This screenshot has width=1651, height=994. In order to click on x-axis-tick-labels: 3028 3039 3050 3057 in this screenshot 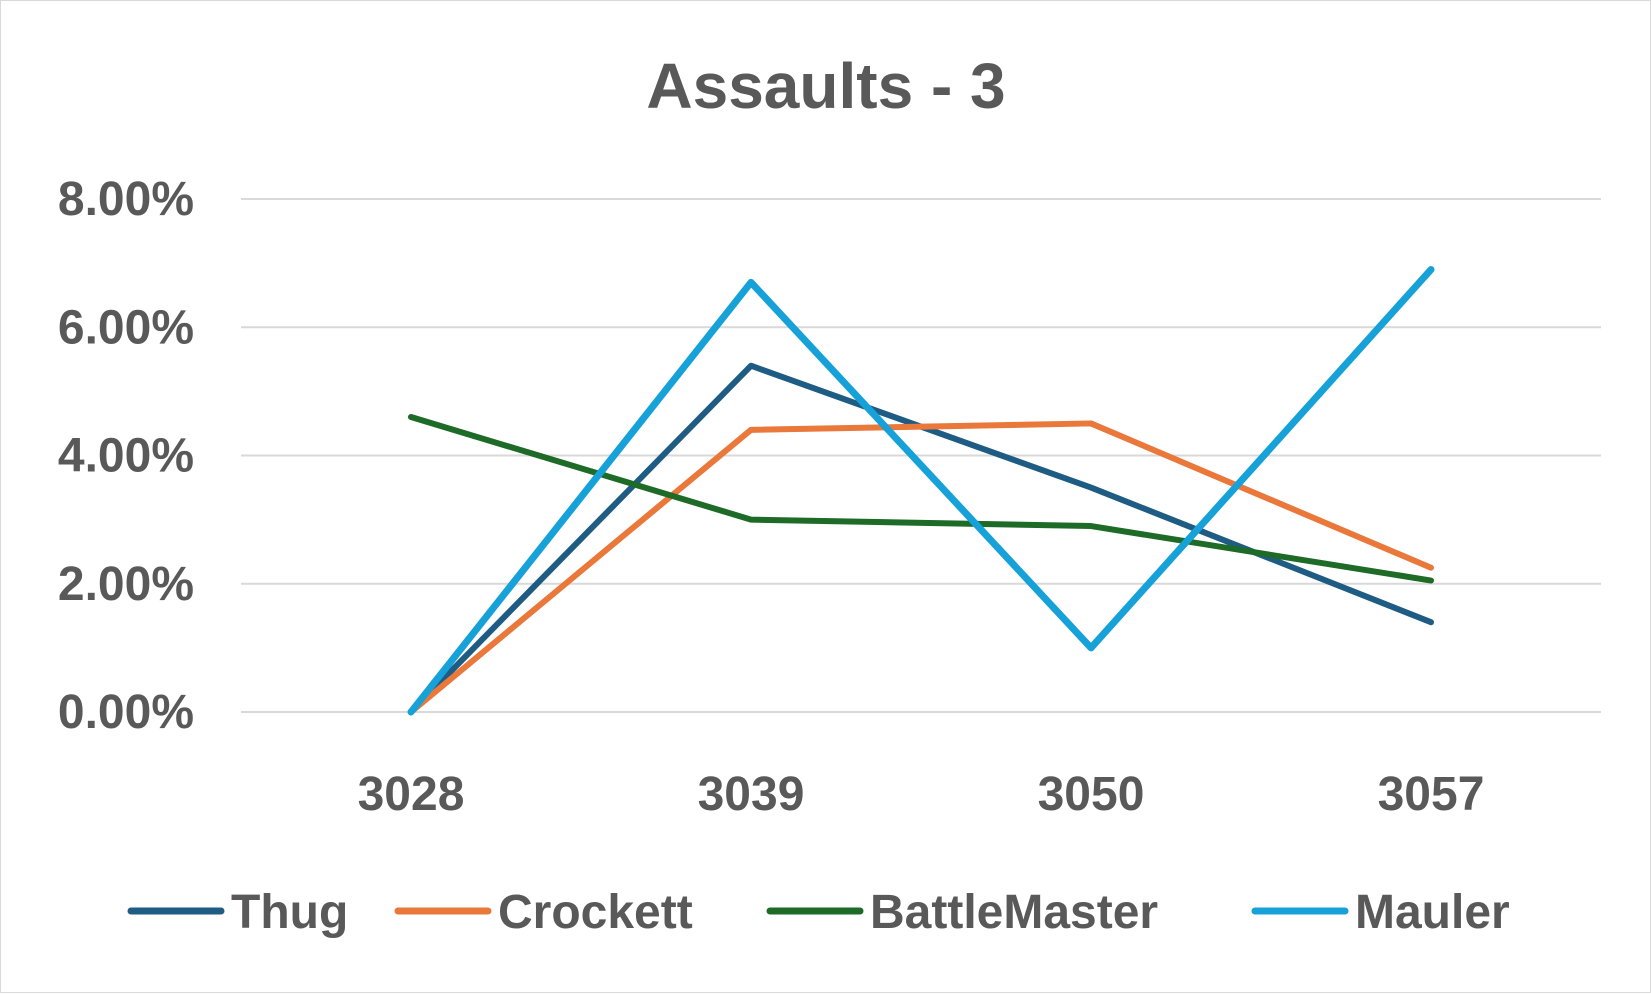, I will do `click(921, 794)`.